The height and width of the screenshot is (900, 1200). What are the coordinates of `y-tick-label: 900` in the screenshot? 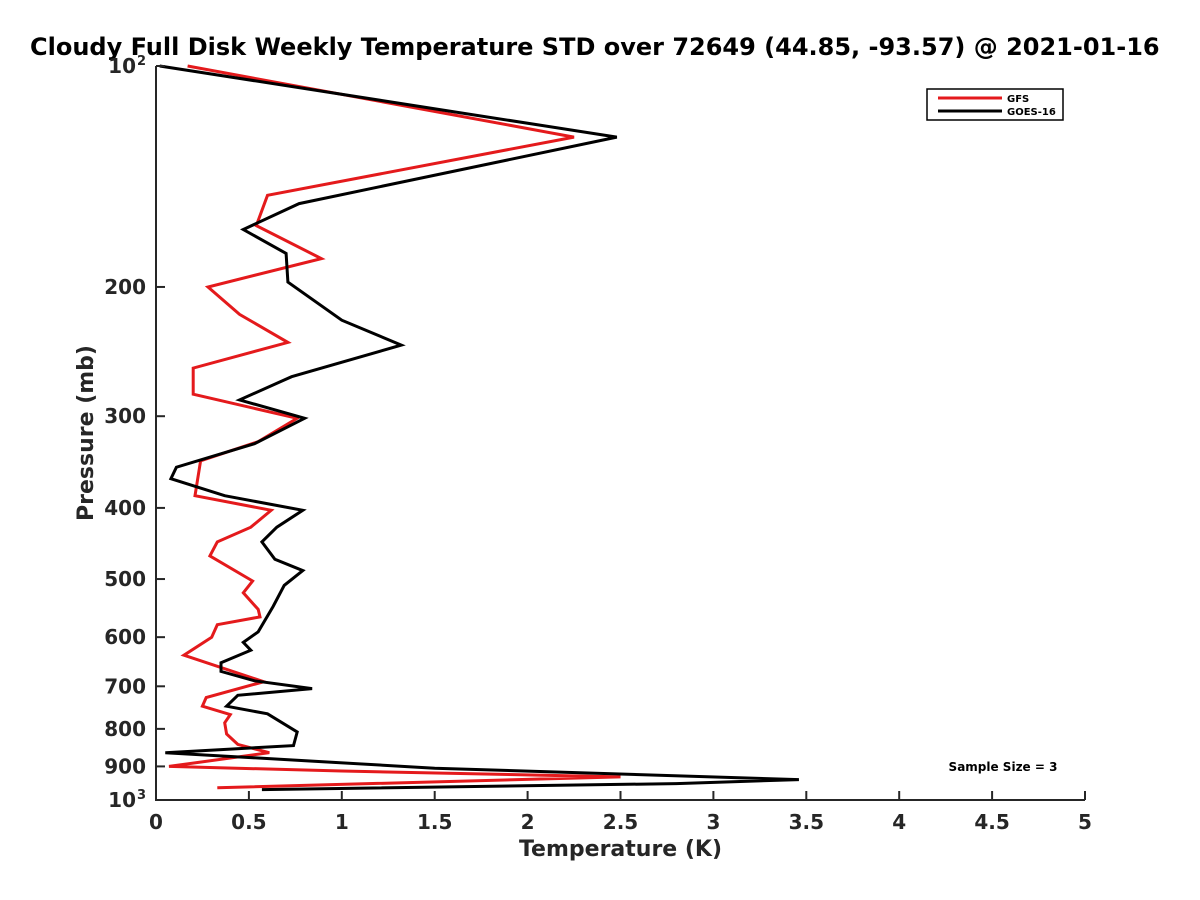 It's located at (125, 766).